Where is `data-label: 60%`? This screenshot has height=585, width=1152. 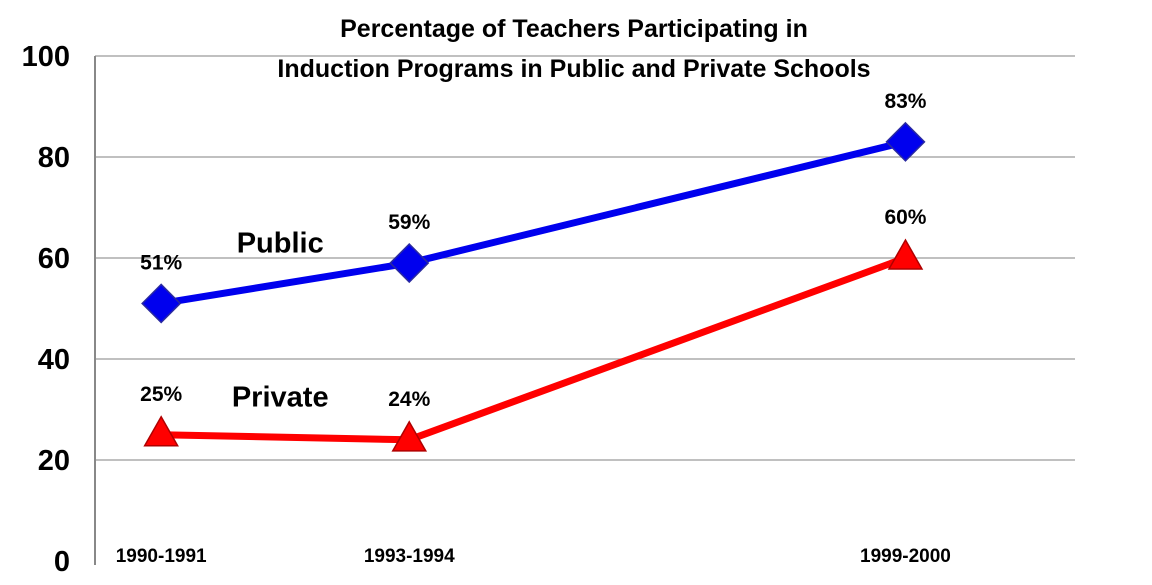
data-label: 60% is located at coordinates (905, 217).